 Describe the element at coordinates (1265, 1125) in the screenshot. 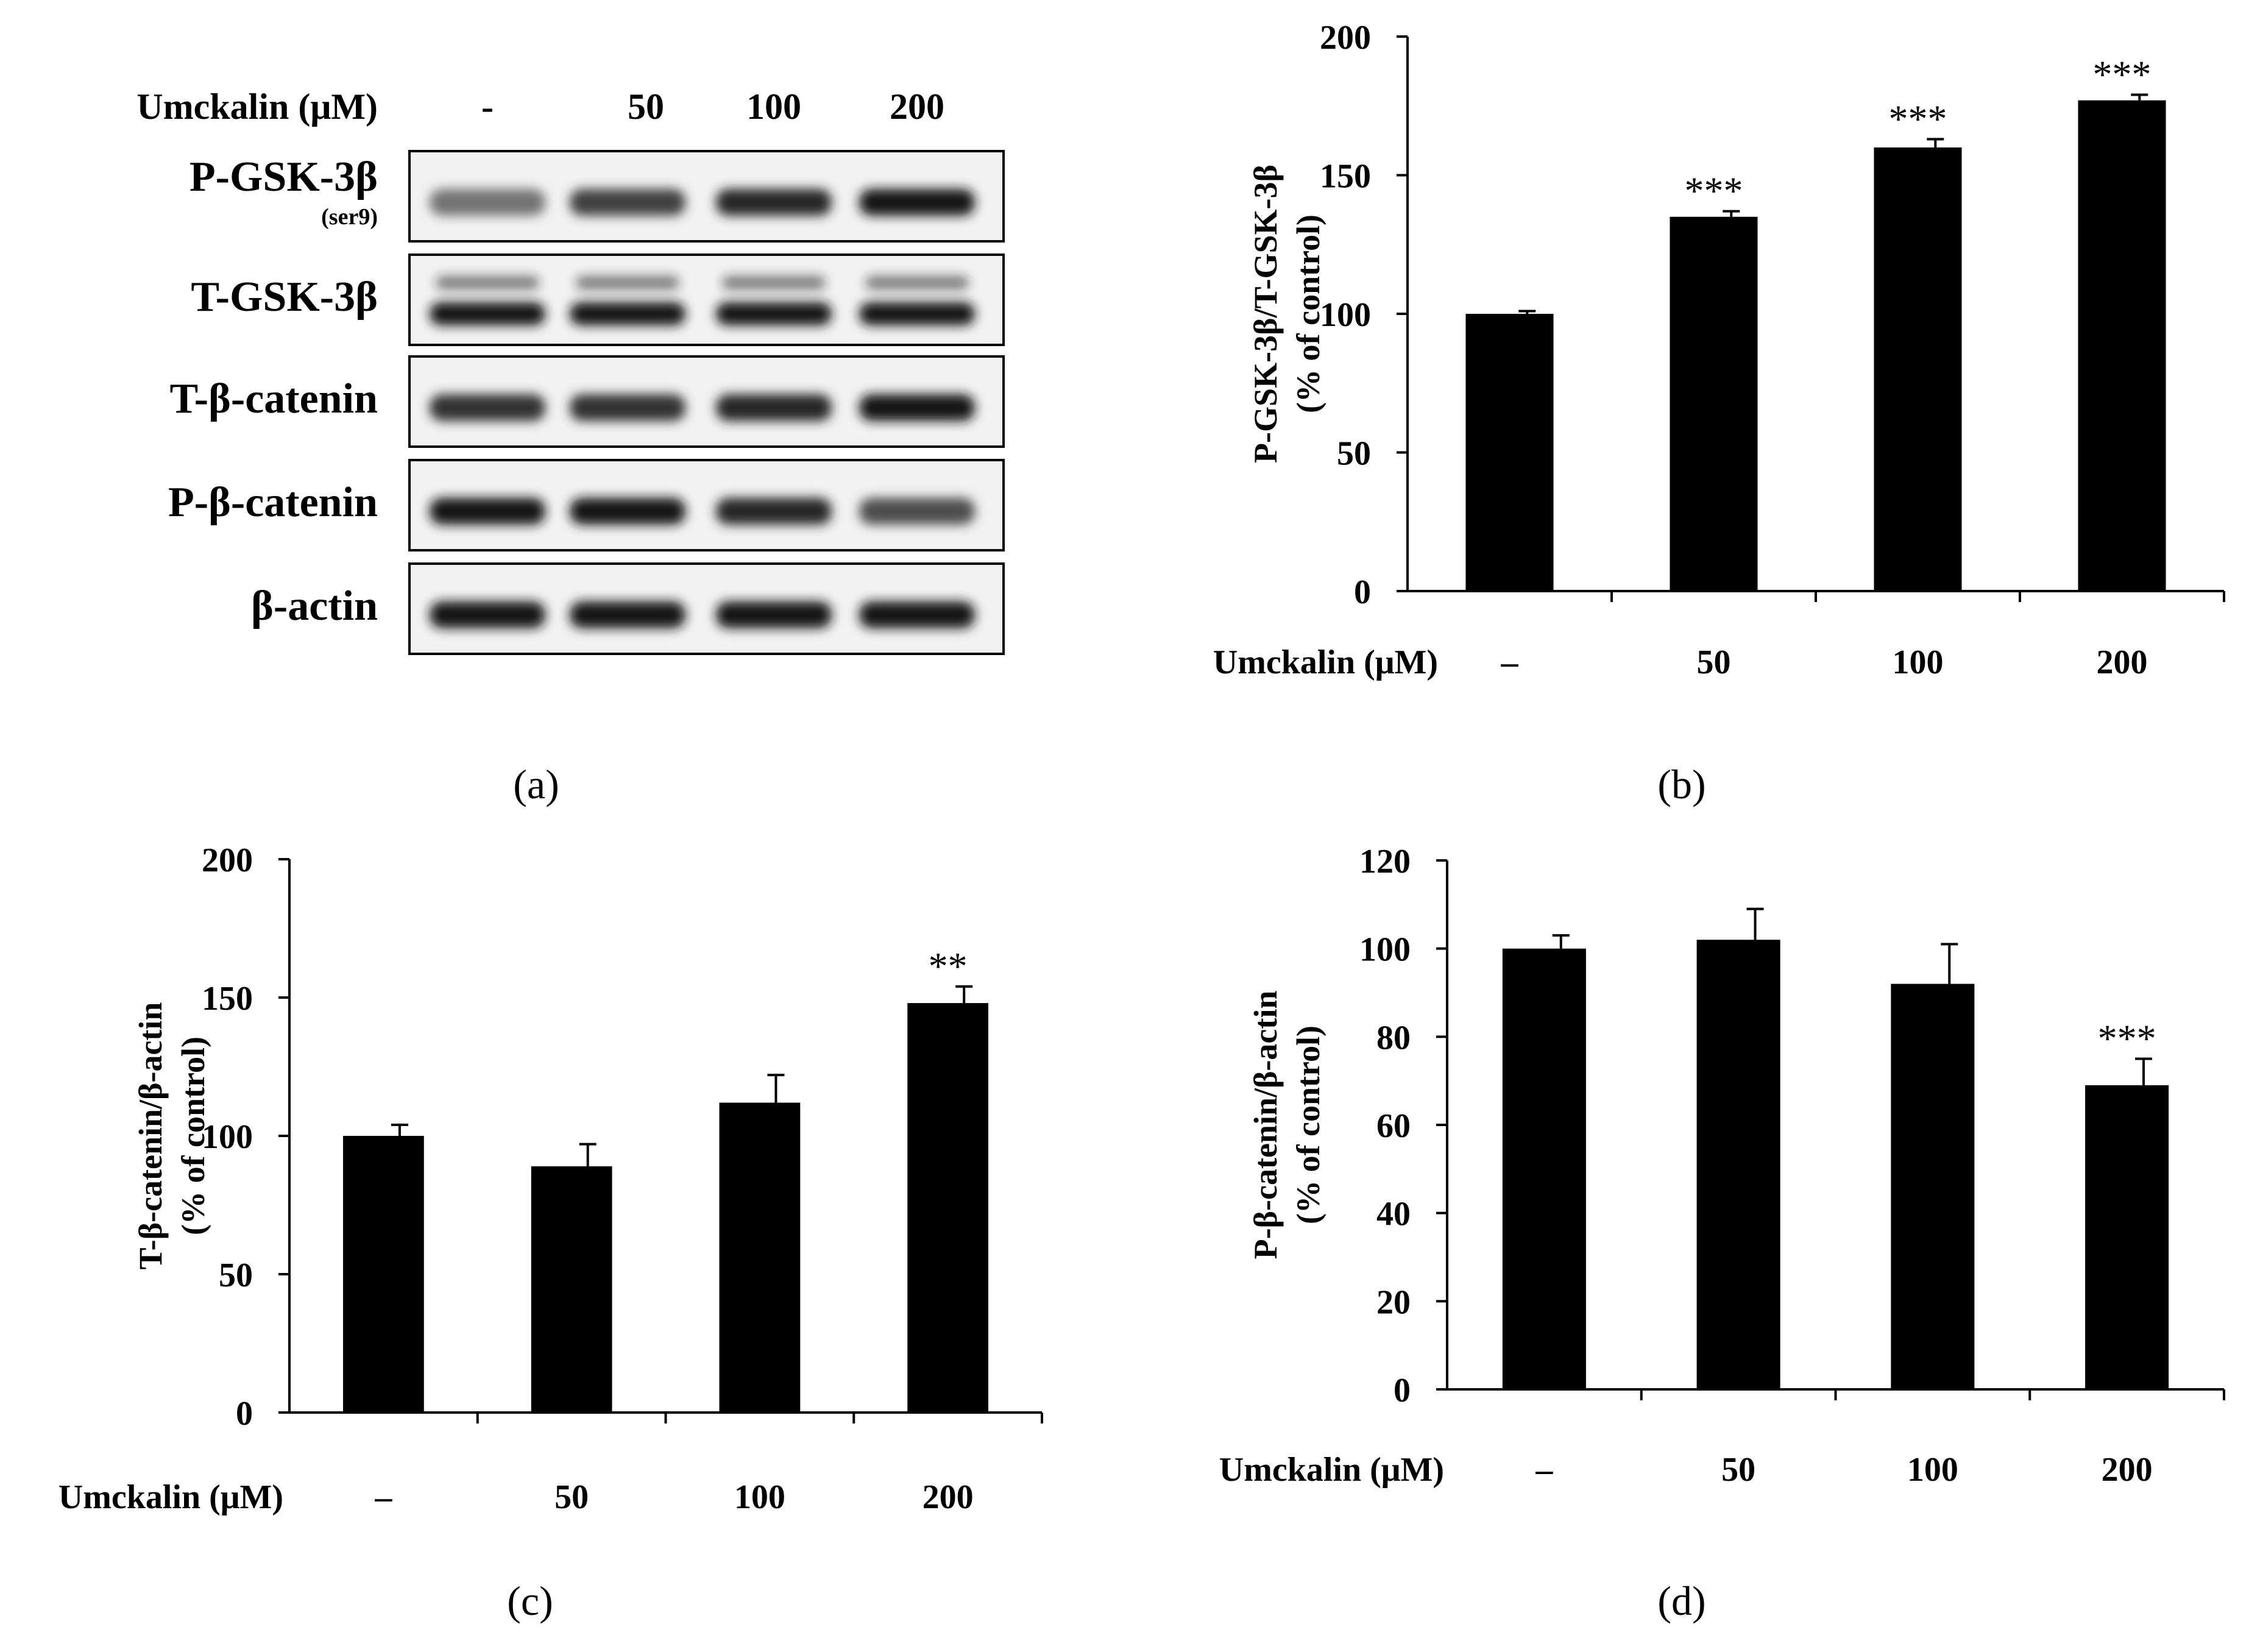

I see `y-axis-label: P-β-catenin/β-actin` at that location.